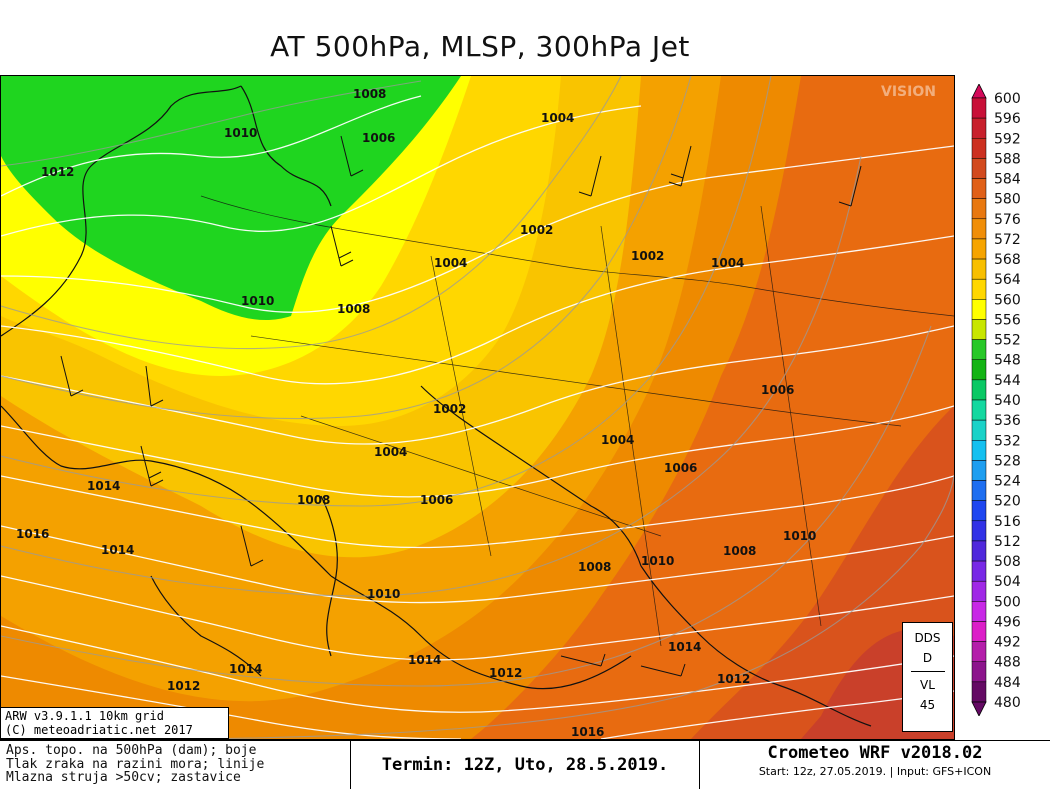  I want to click on forecast-termin: Termin: 12Z, Uto, 28.5.2019., so click(525, 765).